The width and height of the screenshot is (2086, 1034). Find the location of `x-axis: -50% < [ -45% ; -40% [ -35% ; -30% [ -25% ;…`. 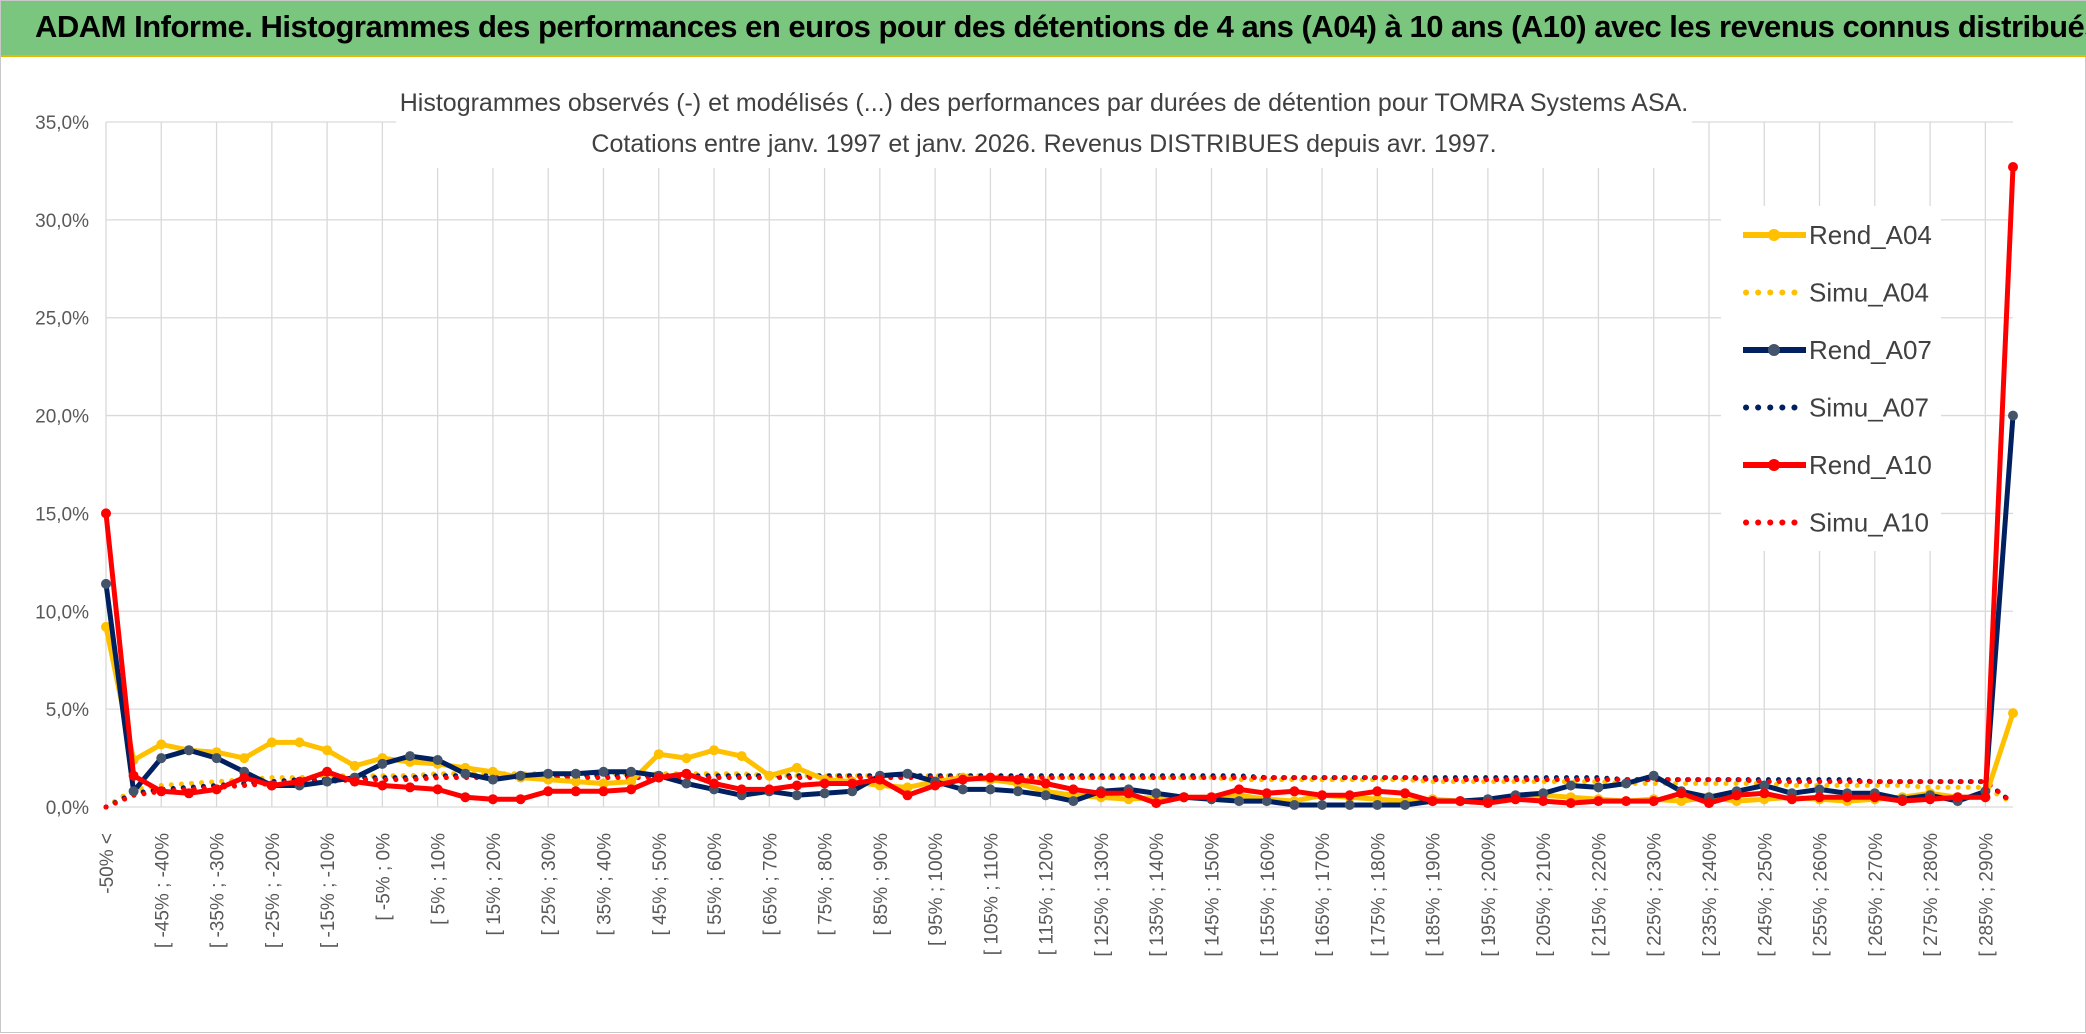

x-axis: -50% < [ -45% ; -40% [ -35% ; -30% [ -25% ;… is located at coordinates (1047, 895).